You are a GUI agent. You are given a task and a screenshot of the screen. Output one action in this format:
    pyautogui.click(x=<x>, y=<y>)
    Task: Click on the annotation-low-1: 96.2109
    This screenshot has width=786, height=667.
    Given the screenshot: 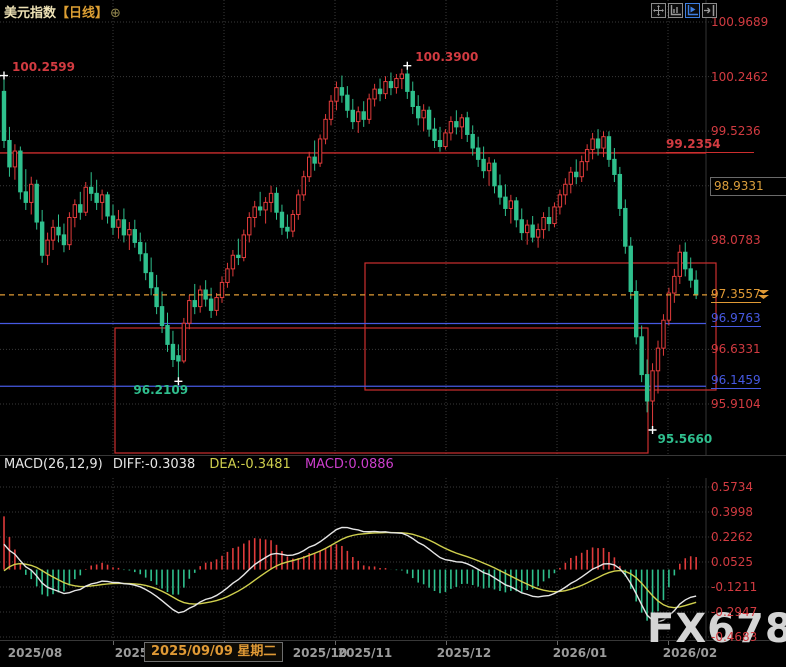 What is the action you would take?
    pyautogui.click(x=161, y=390)
    